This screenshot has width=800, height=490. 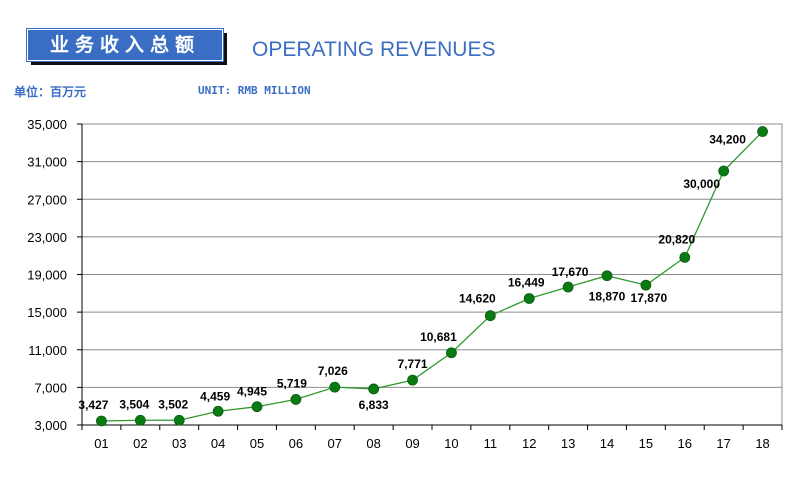 What do you see at coordinates (413, 364) in the screenshot?
I see `data-label: 7,771` at bounding box center [413, 364].